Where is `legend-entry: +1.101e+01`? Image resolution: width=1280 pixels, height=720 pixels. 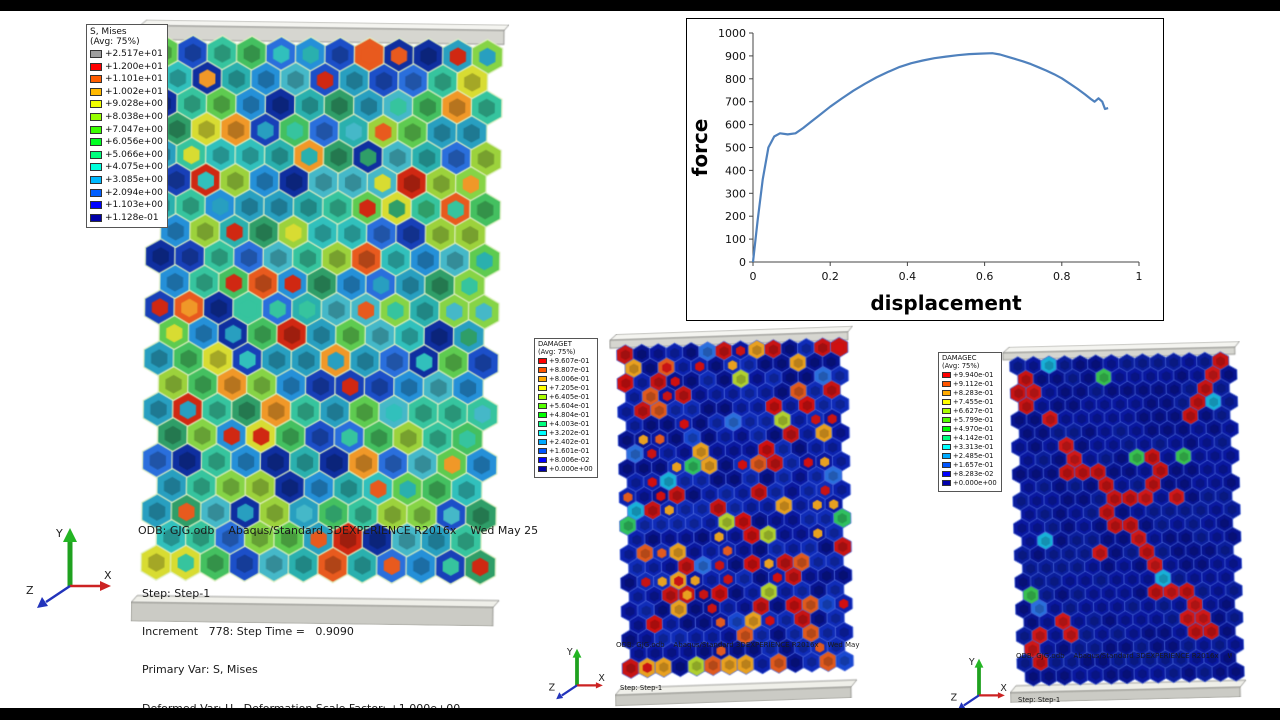 legend-entry: +1.101e+01 is located at coordinates (126, 79).